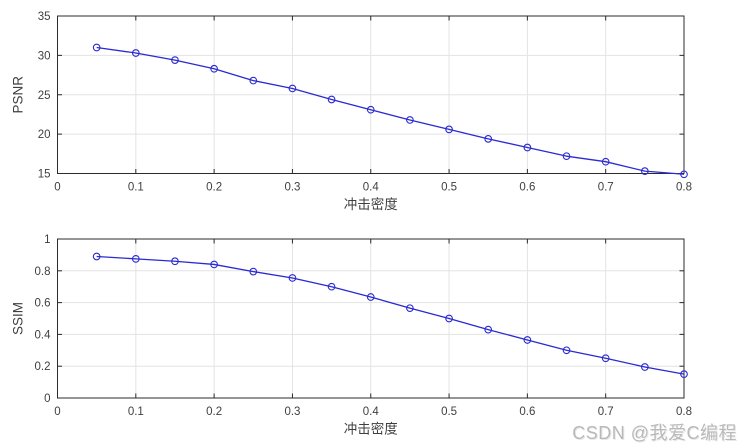  I want to click on y-tick-label: 1, so click(47, 240).